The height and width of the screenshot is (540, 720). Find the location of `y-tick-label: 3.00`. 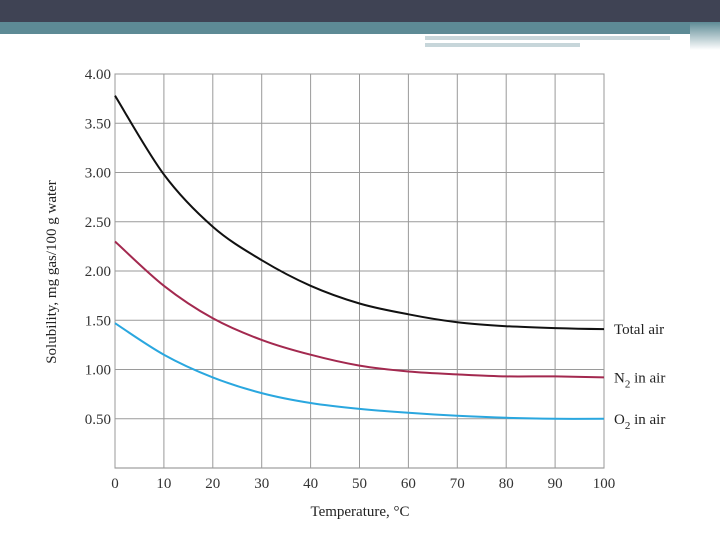

y-tick-label: 3.00 is located at coordinates (98, 174).